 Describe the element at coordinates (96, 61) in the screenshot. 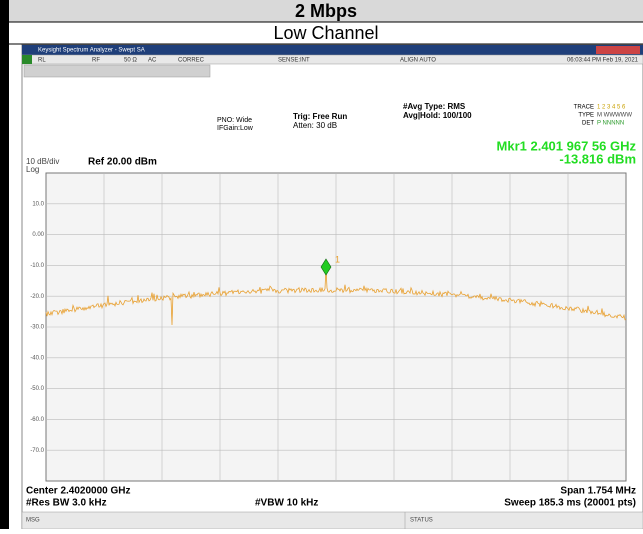

I see `status-item: RF` at that location.